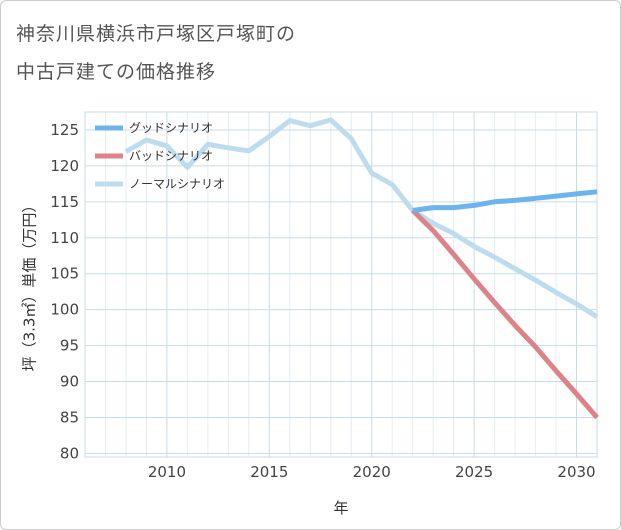 The width and height of the screenshot is (621, 530). What do you see at coordinates (576, 472) in the screenshot?
I see `x-tick-label: 2030` at bounding box center [576, 472].